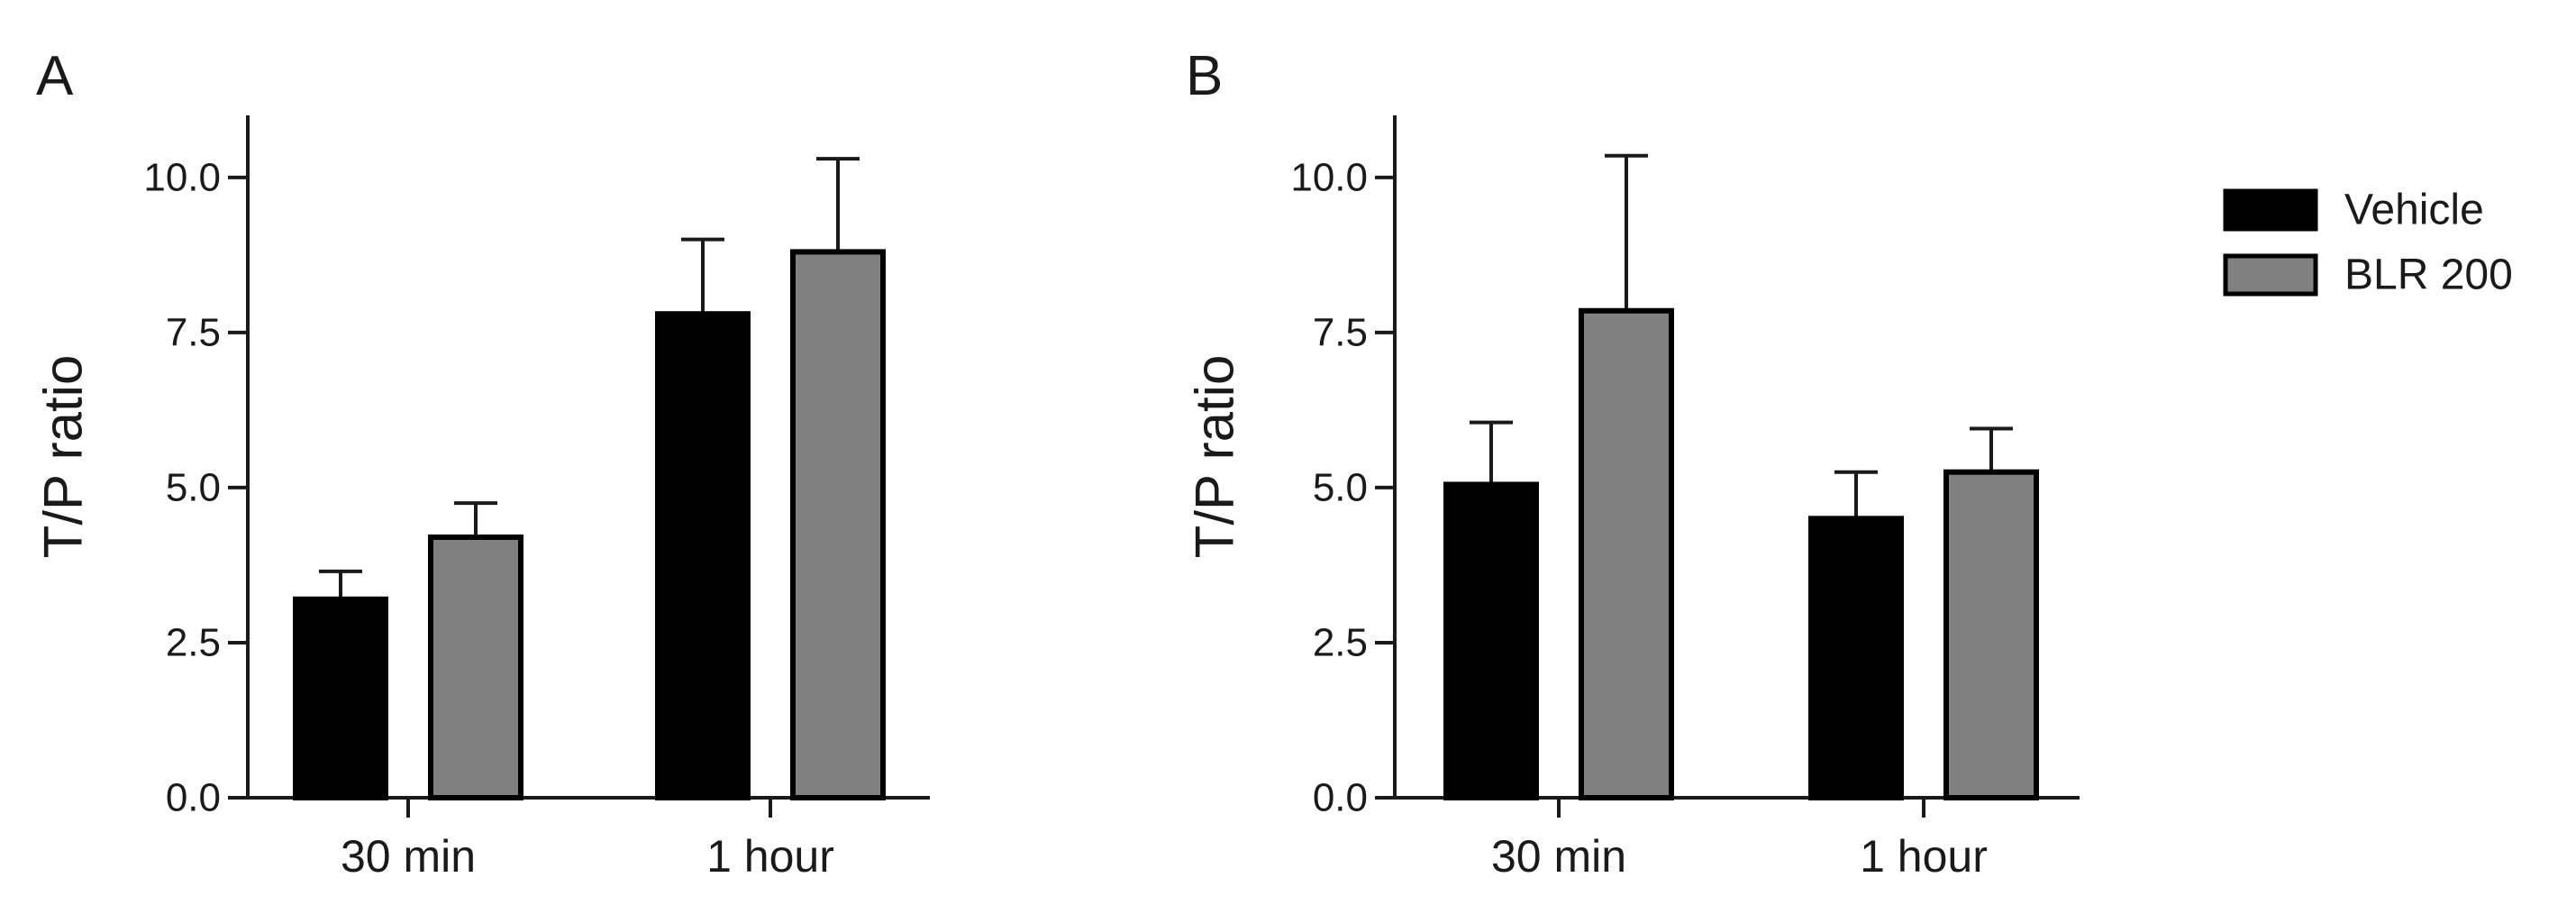  What do you see at coordinates (2368, 243) in the screenshot?
I see `legend: Vehicle BLR 200` at bounding box center [2368, 243].